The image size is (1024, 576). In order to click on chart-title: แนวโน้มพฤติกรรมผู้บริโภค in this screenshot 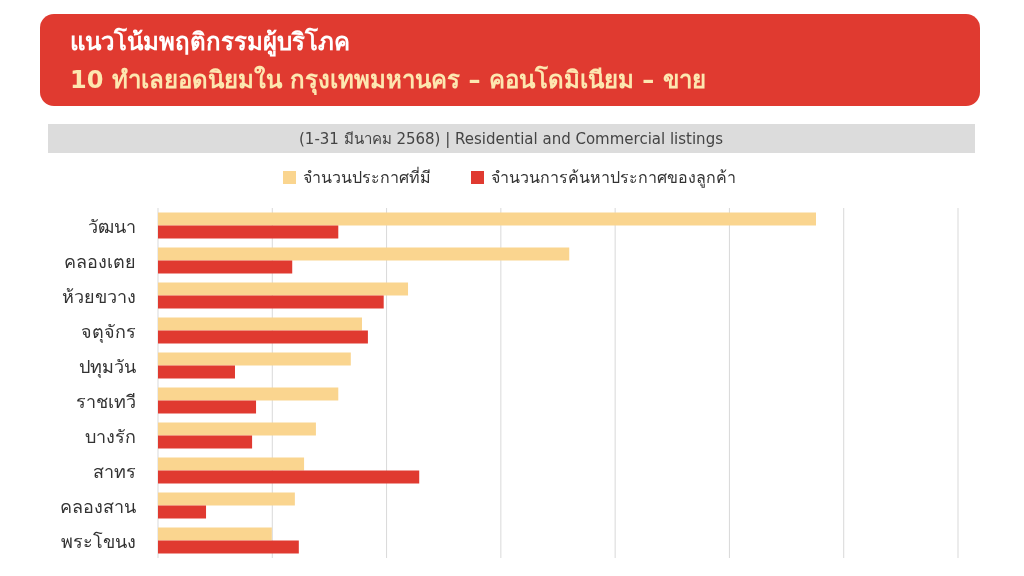, I will do `click(210, 42)`.